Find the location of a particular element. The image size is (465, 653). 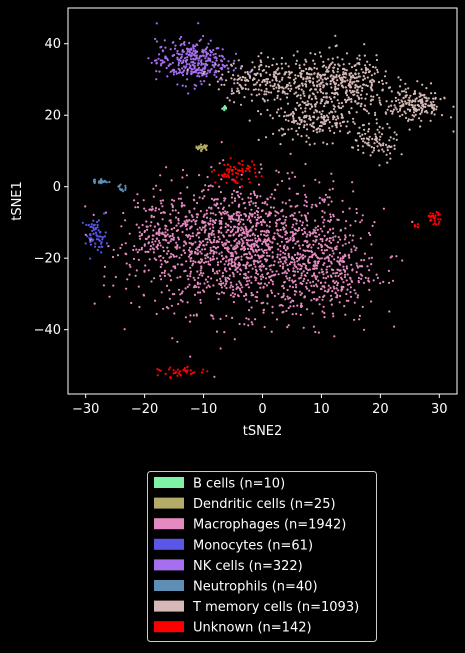

legend-label: NK cells (n=322) is located at coordinates (248, 566).